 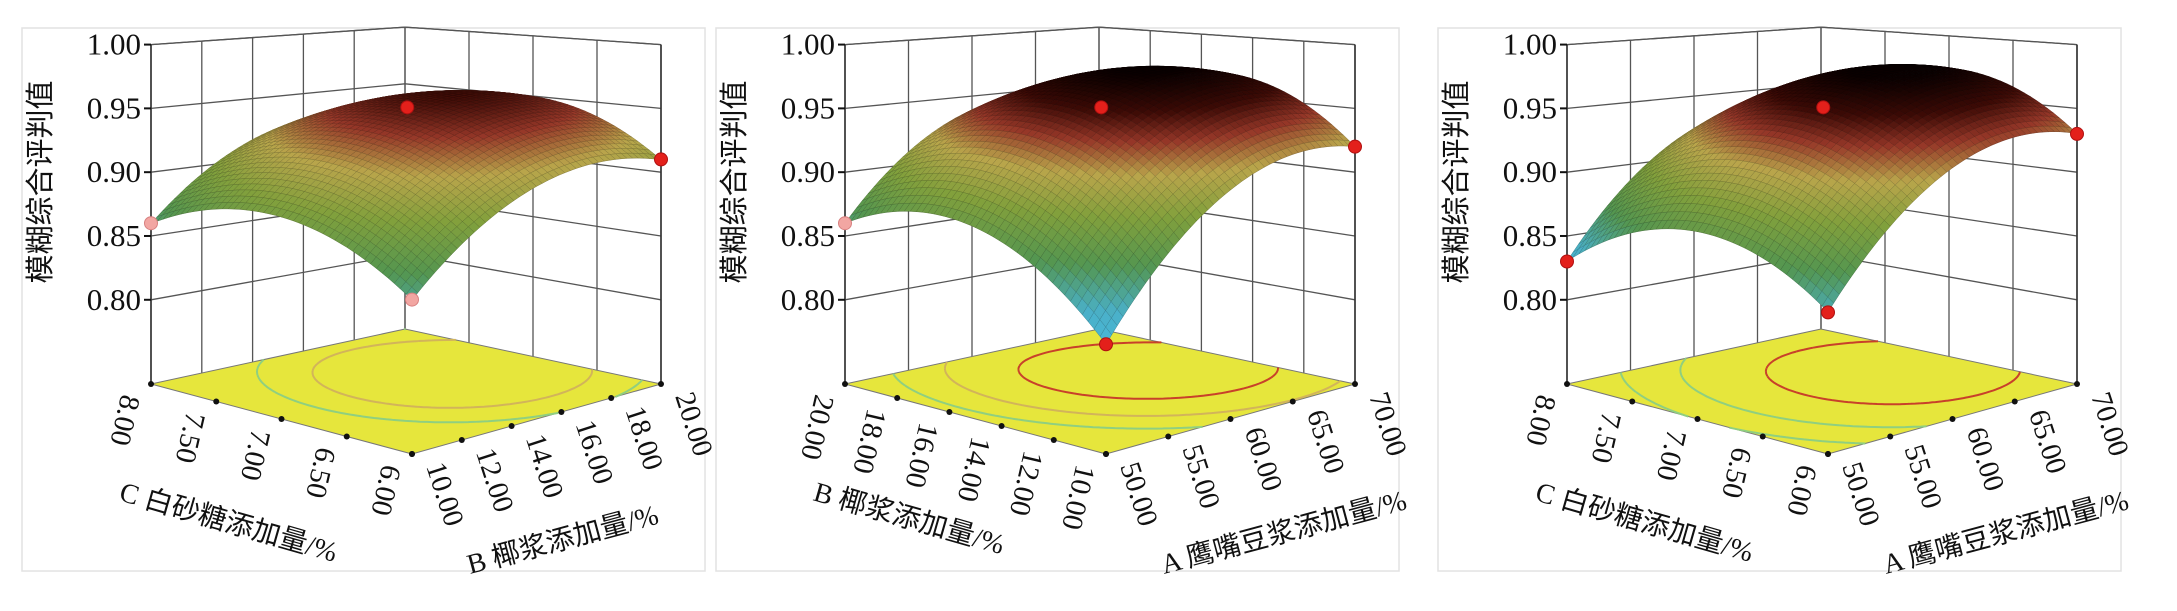 I want to click on contour-floor, so click(x=1822, y=391).